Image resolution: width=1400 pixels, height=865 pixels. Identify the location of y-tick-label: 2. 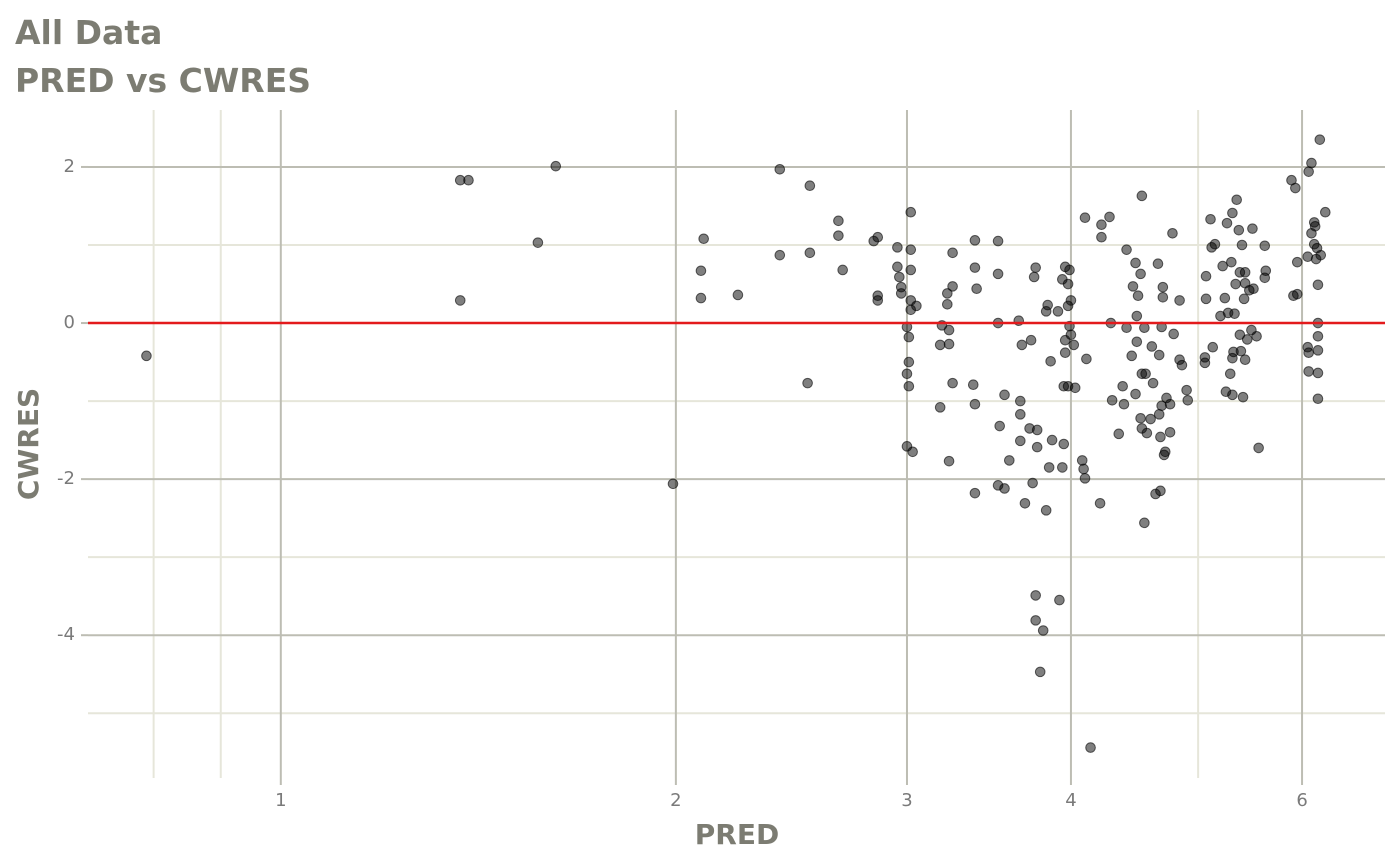
(69, 166).